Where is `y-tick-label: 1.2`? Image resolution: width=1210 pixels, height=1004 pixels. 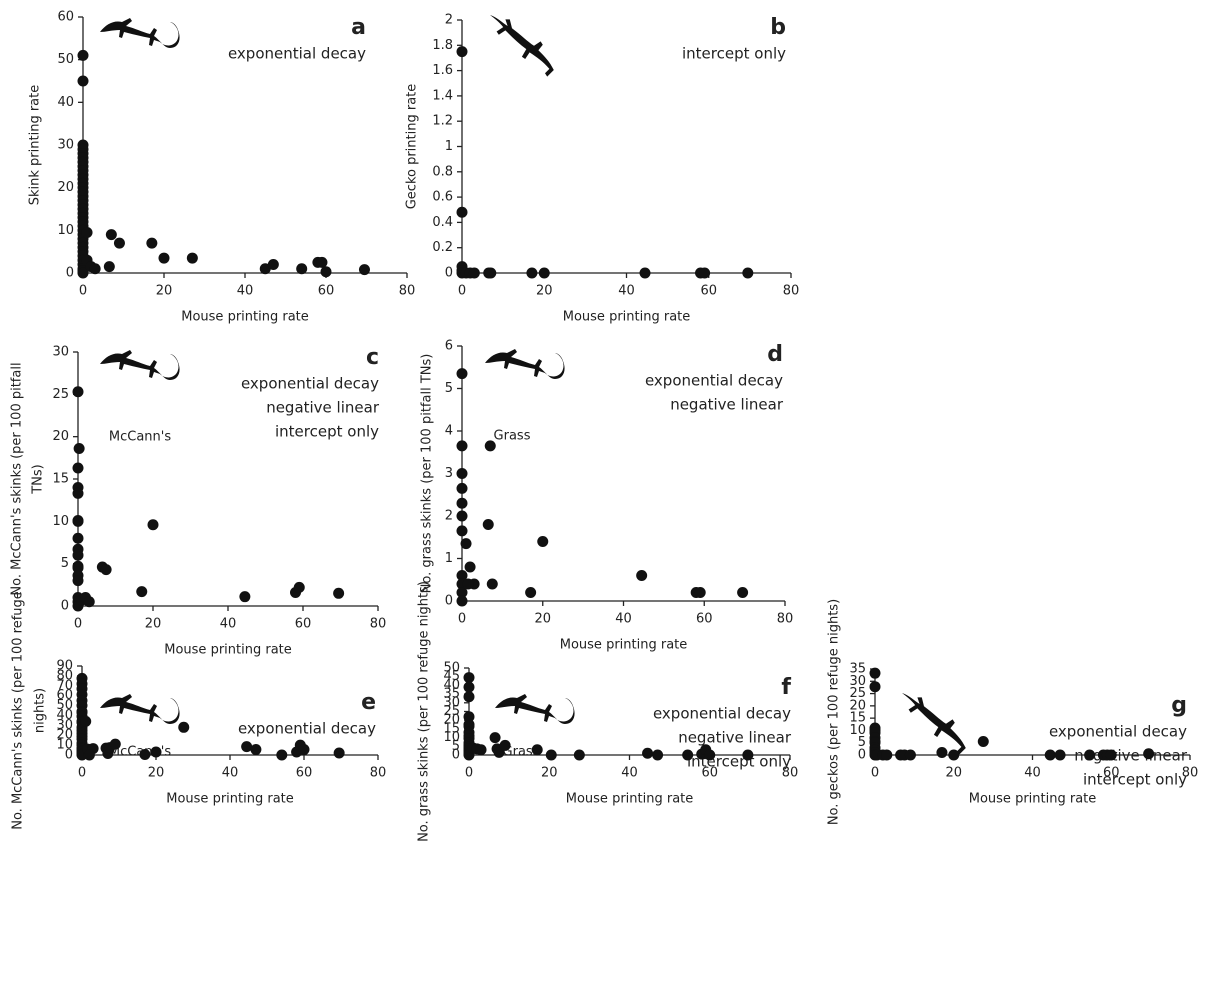
y-tick-label: 1.2 is located at coordinates (442, 121).